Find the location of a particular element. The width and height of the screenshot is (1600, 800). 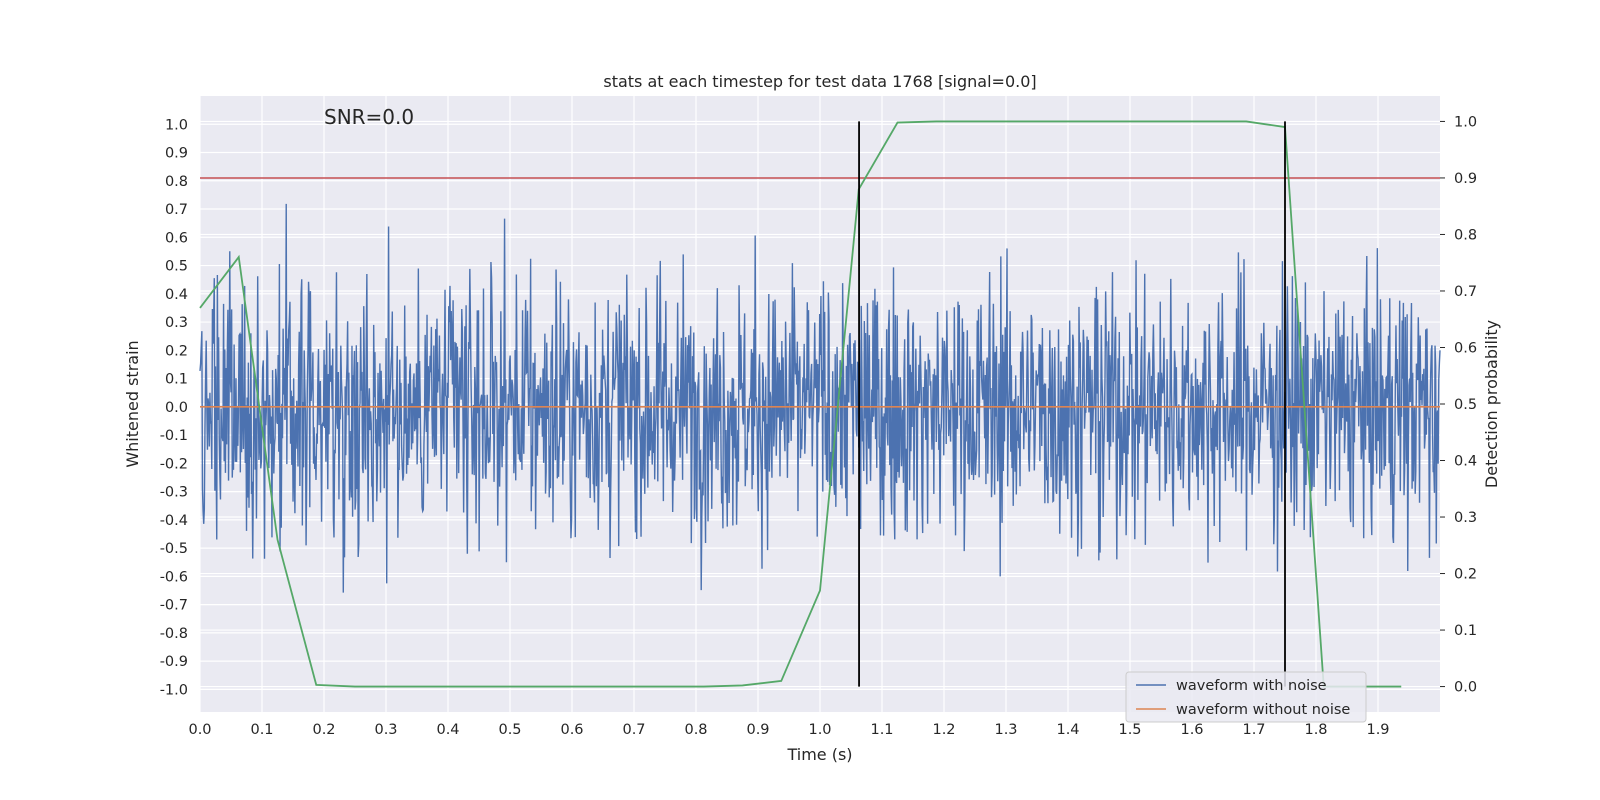

x-tick-label: 0.7 is located at coordinates (633, 730).